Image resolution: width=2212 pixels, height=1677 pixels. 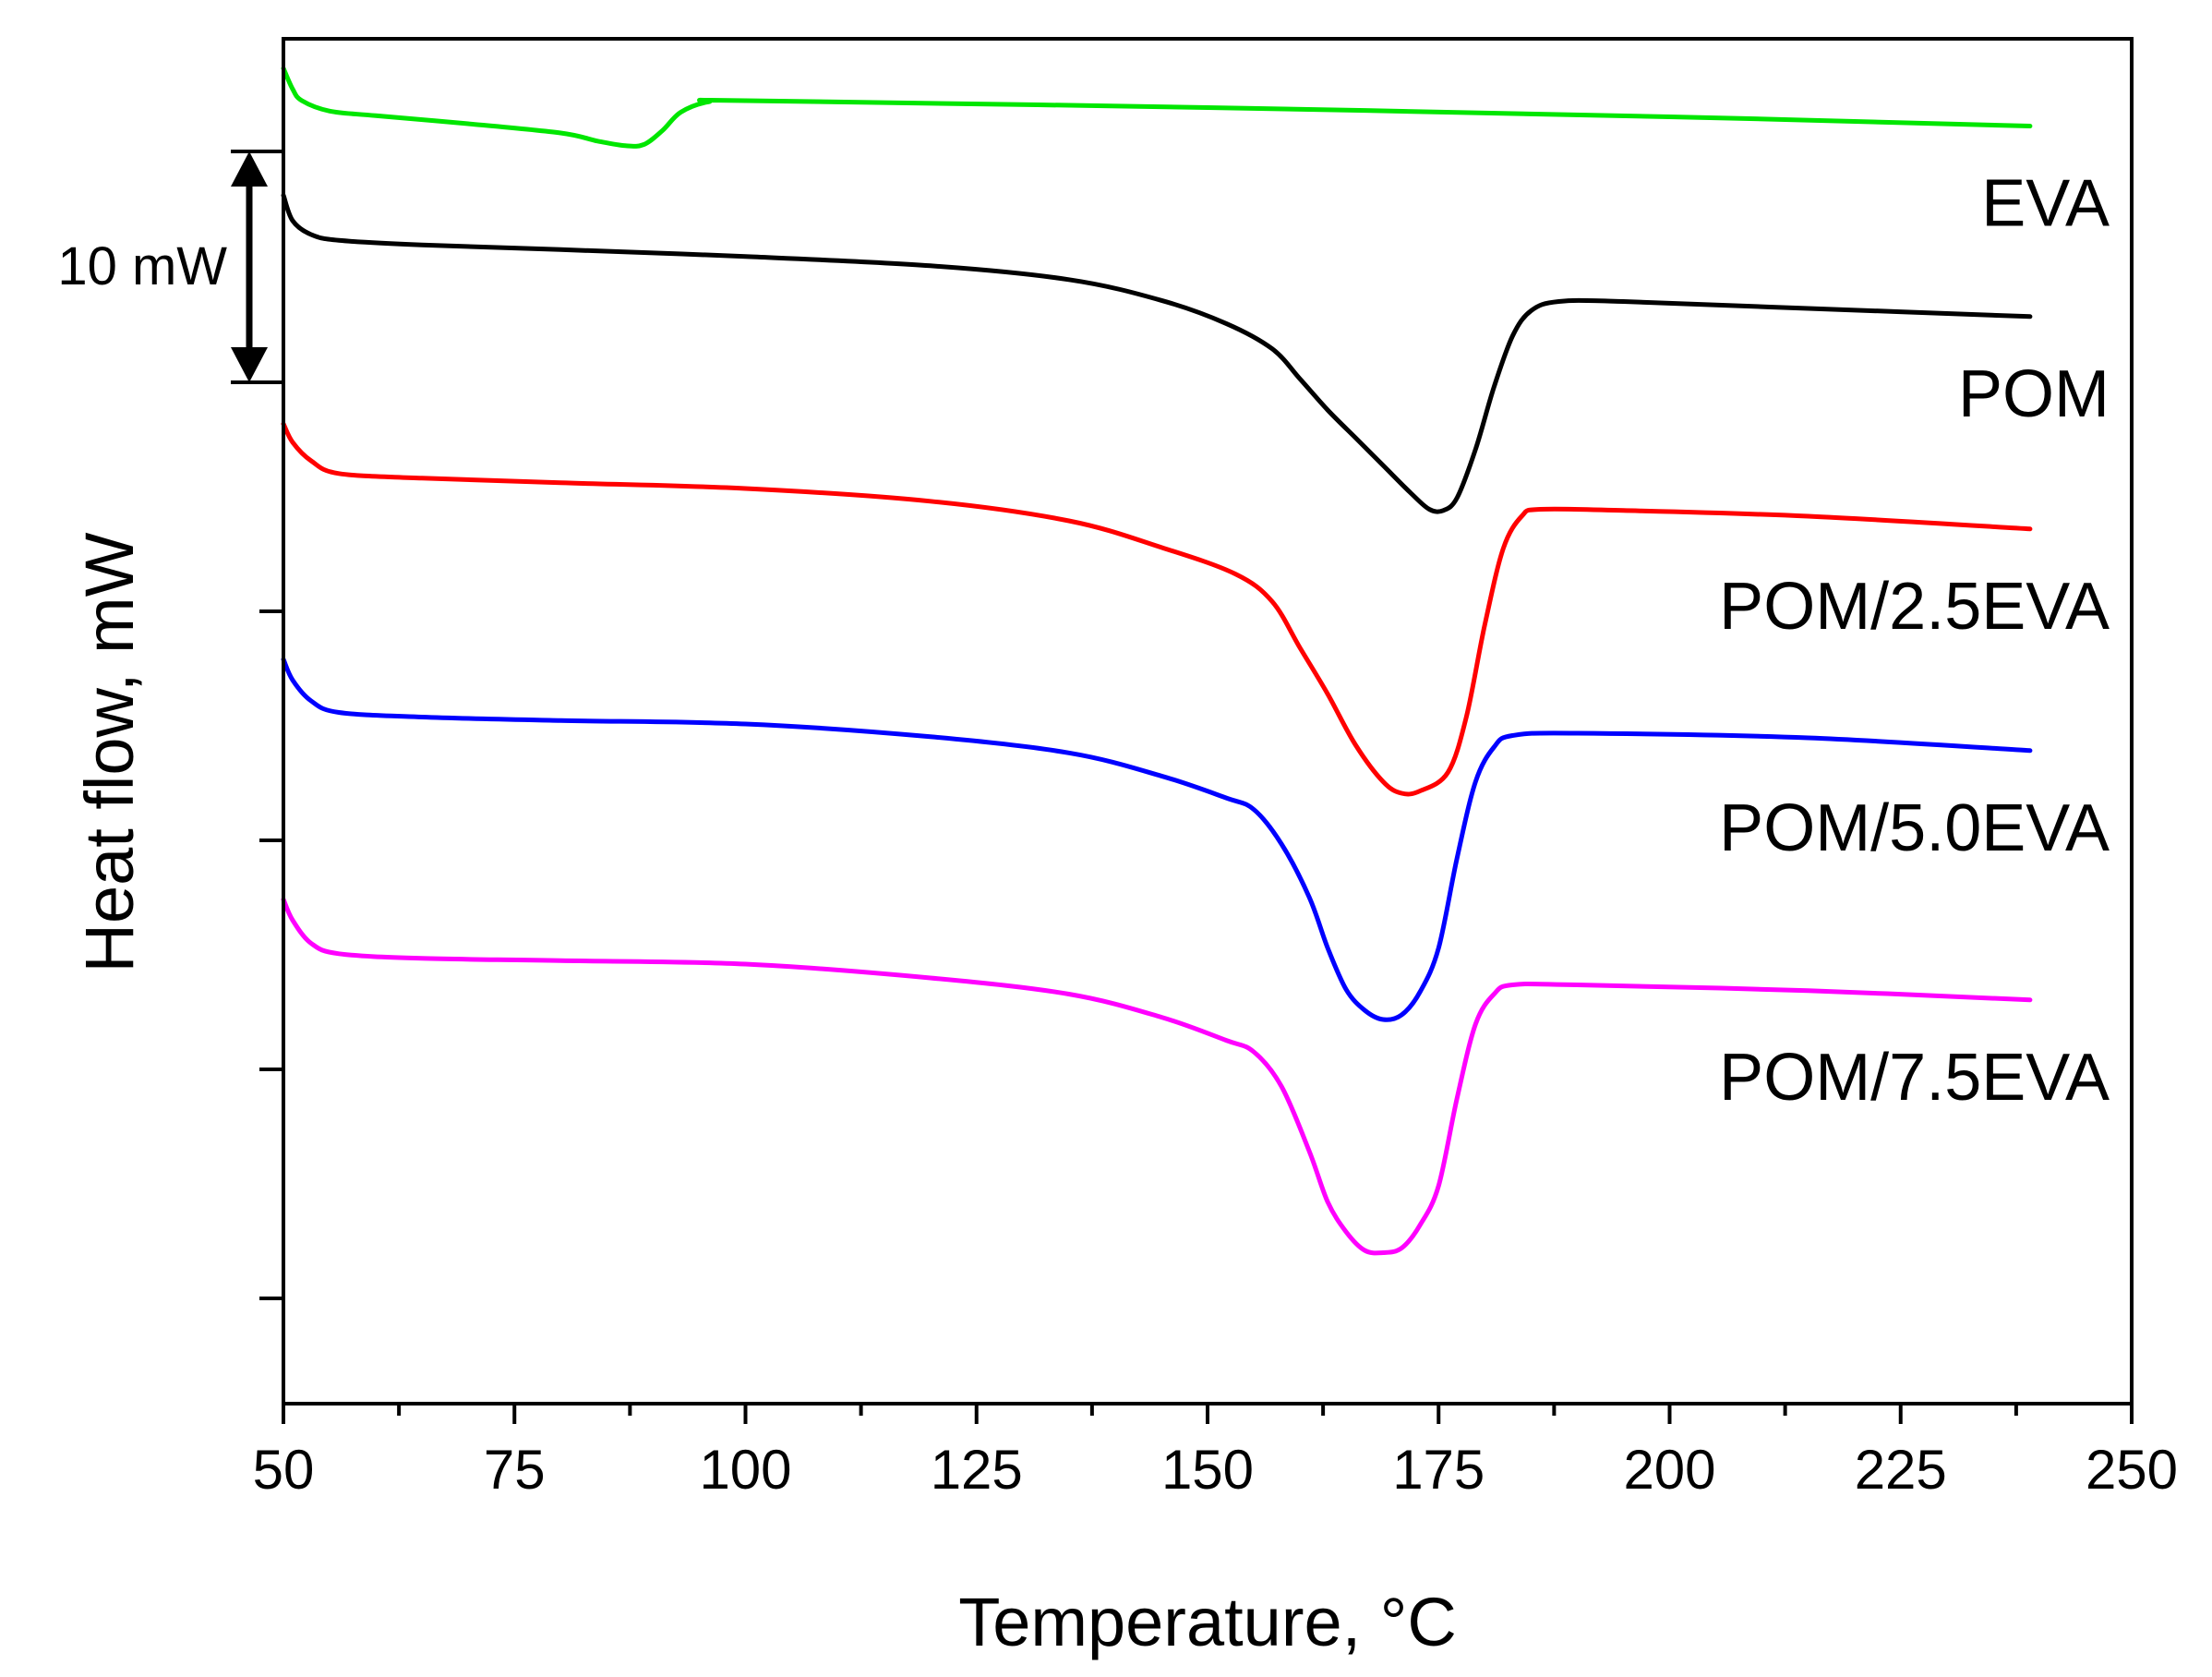 I want to click on x-tick-label: 100, so click(x=745, y=1470).